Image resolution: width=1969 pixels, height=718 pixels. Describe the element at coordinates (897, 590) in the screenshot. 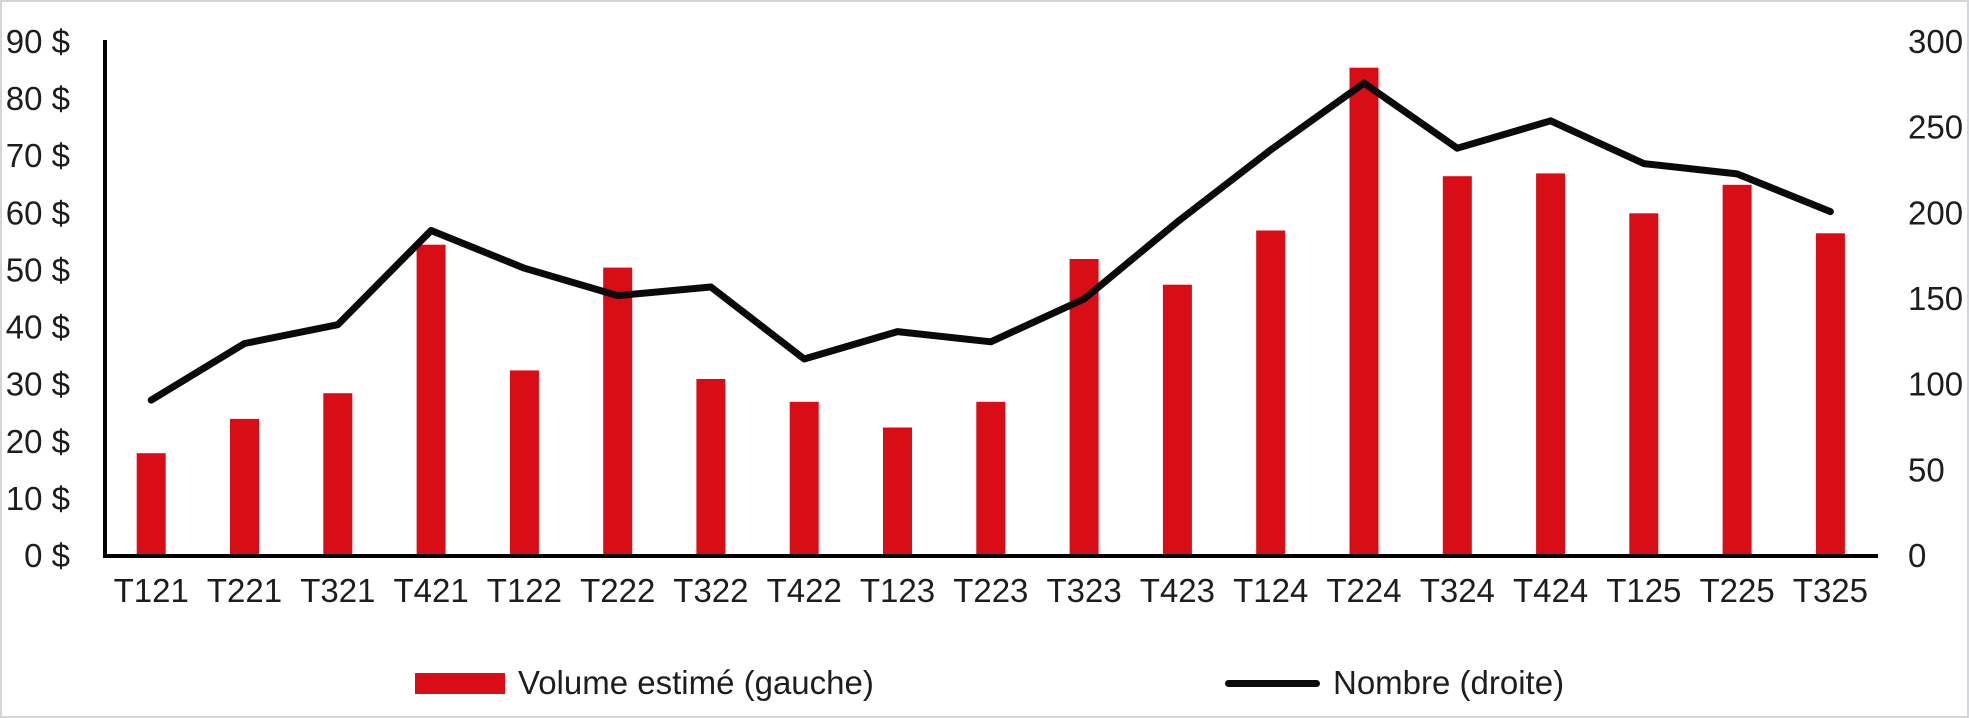

I see `x-category-label: T123` at that location.